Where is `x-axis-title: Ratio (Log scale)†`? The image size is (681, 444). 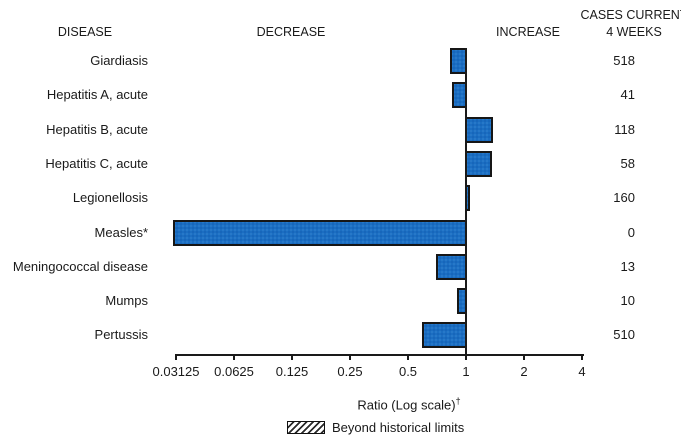
x-axis-title: Ratio (Log scale)† is located at coordinates (408, 404).